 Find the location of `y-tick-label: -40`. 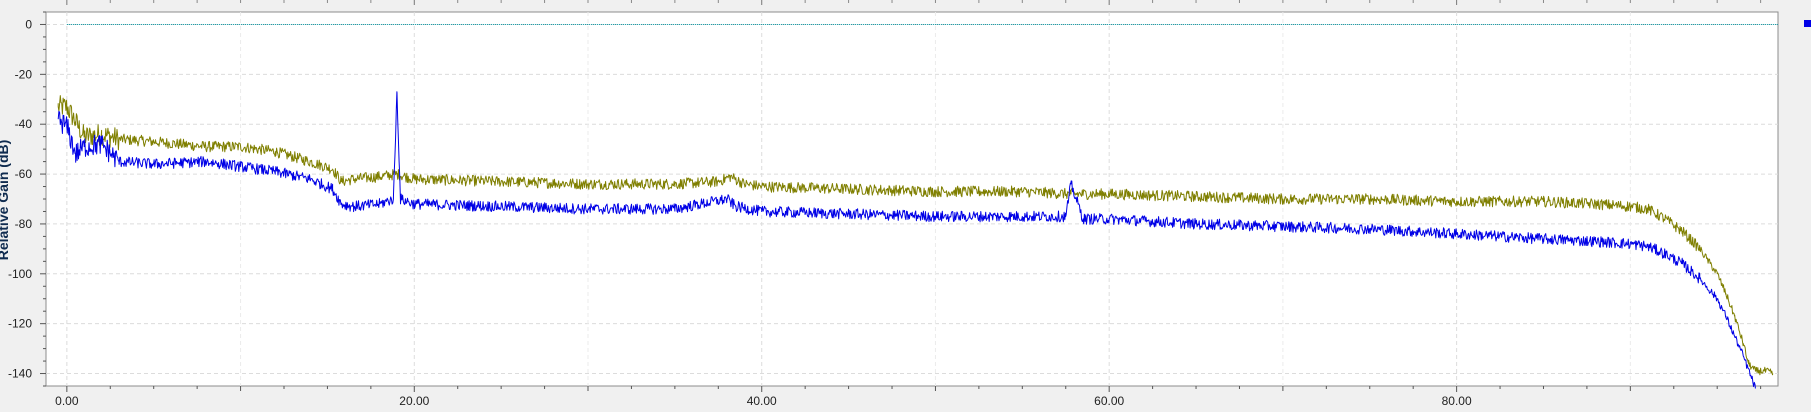

y-tick-label: -40 is located at coordinates (24, 124).